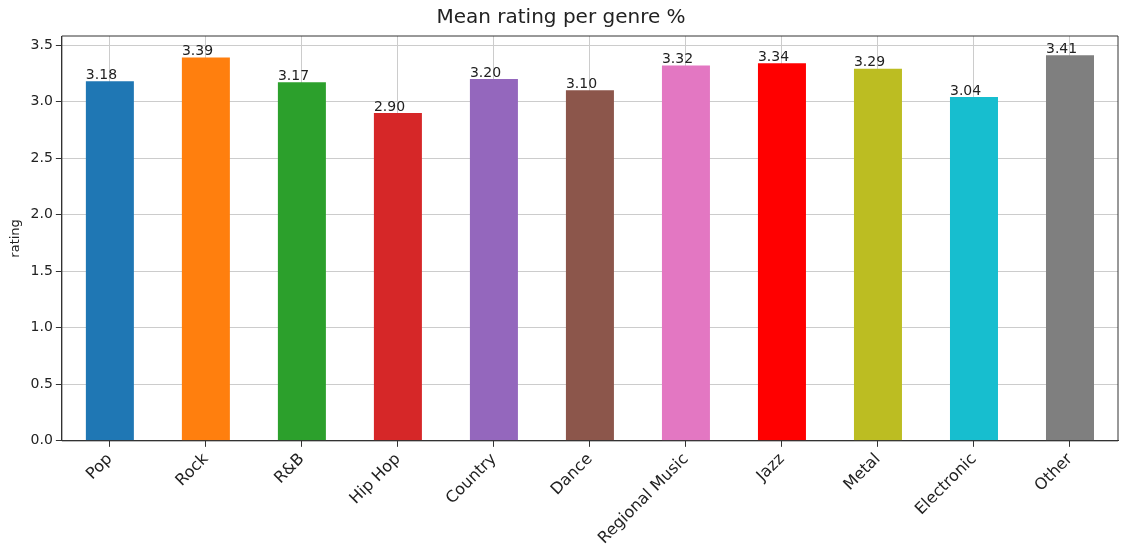  Describe the element at coordinates (41, 213) in the screenshot. I see `y-tick-label: 2.0` at that location.